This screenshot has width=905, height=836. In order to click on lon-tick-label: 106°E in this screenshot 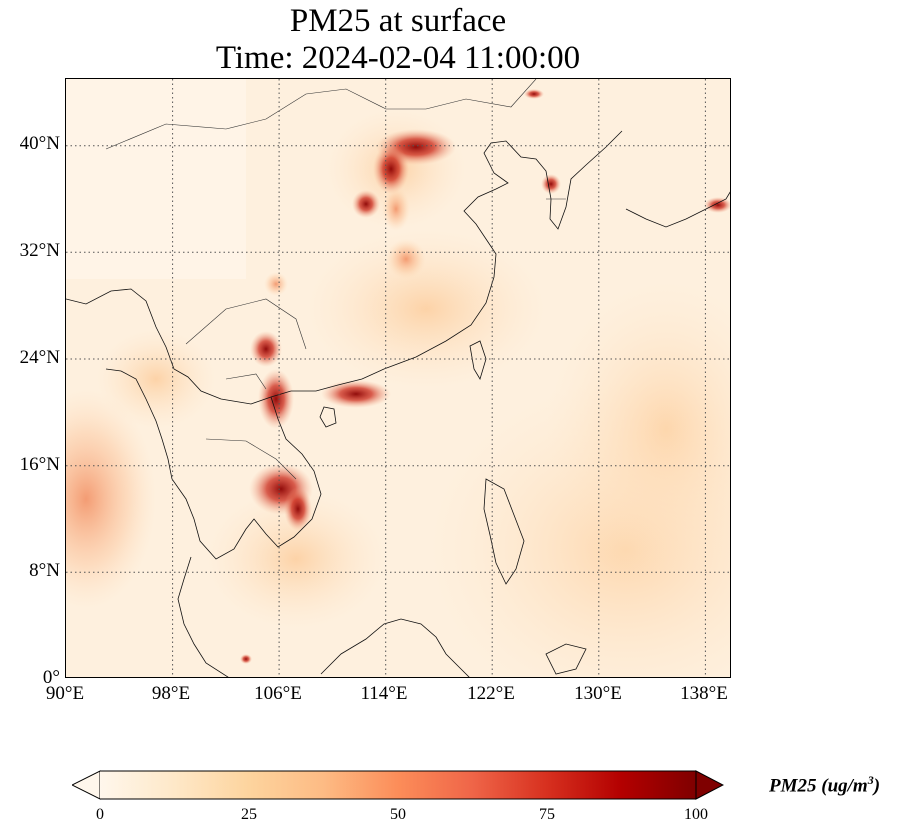, I will do `click(278, 693)`.